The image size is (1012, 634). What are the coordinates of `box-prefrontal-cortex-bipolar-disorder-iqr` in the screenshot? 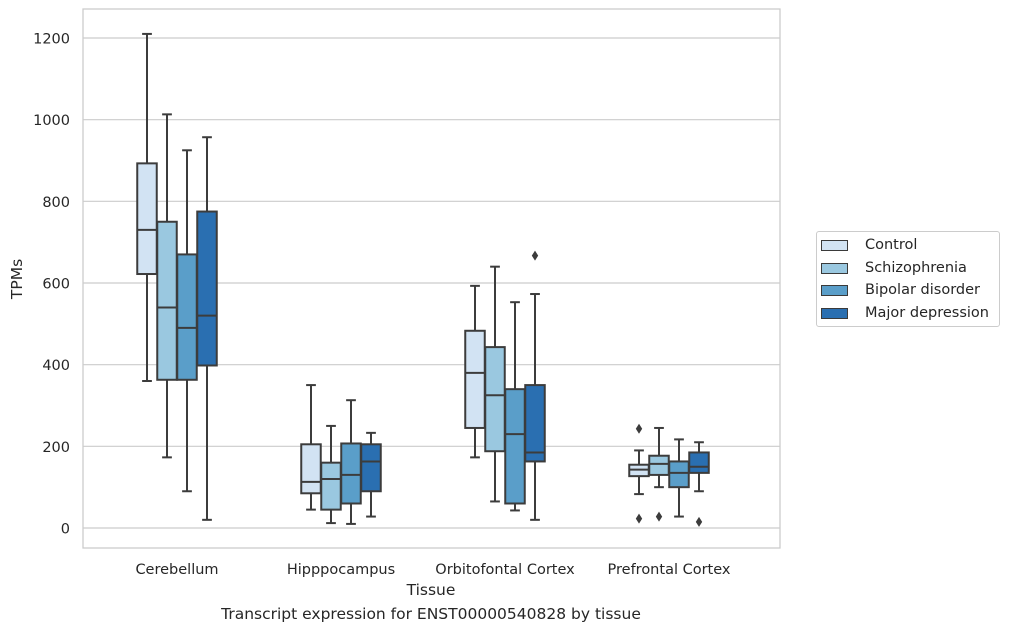 It's located at (679, 474).